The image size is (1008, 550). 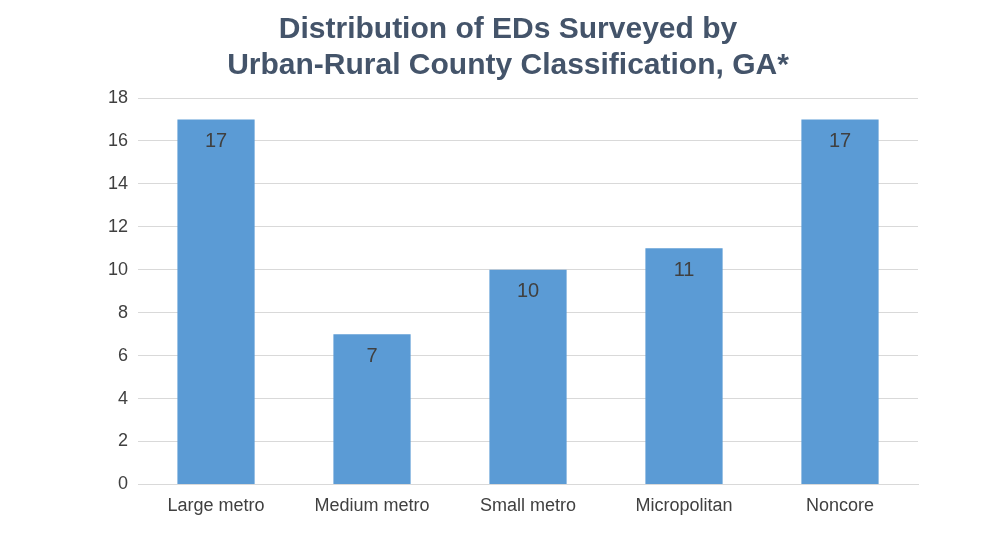 What do you see at coordinates (216, 505) in the screenshot?
I see `x-tick-label: Large metro` at bounding box center [216, 505].